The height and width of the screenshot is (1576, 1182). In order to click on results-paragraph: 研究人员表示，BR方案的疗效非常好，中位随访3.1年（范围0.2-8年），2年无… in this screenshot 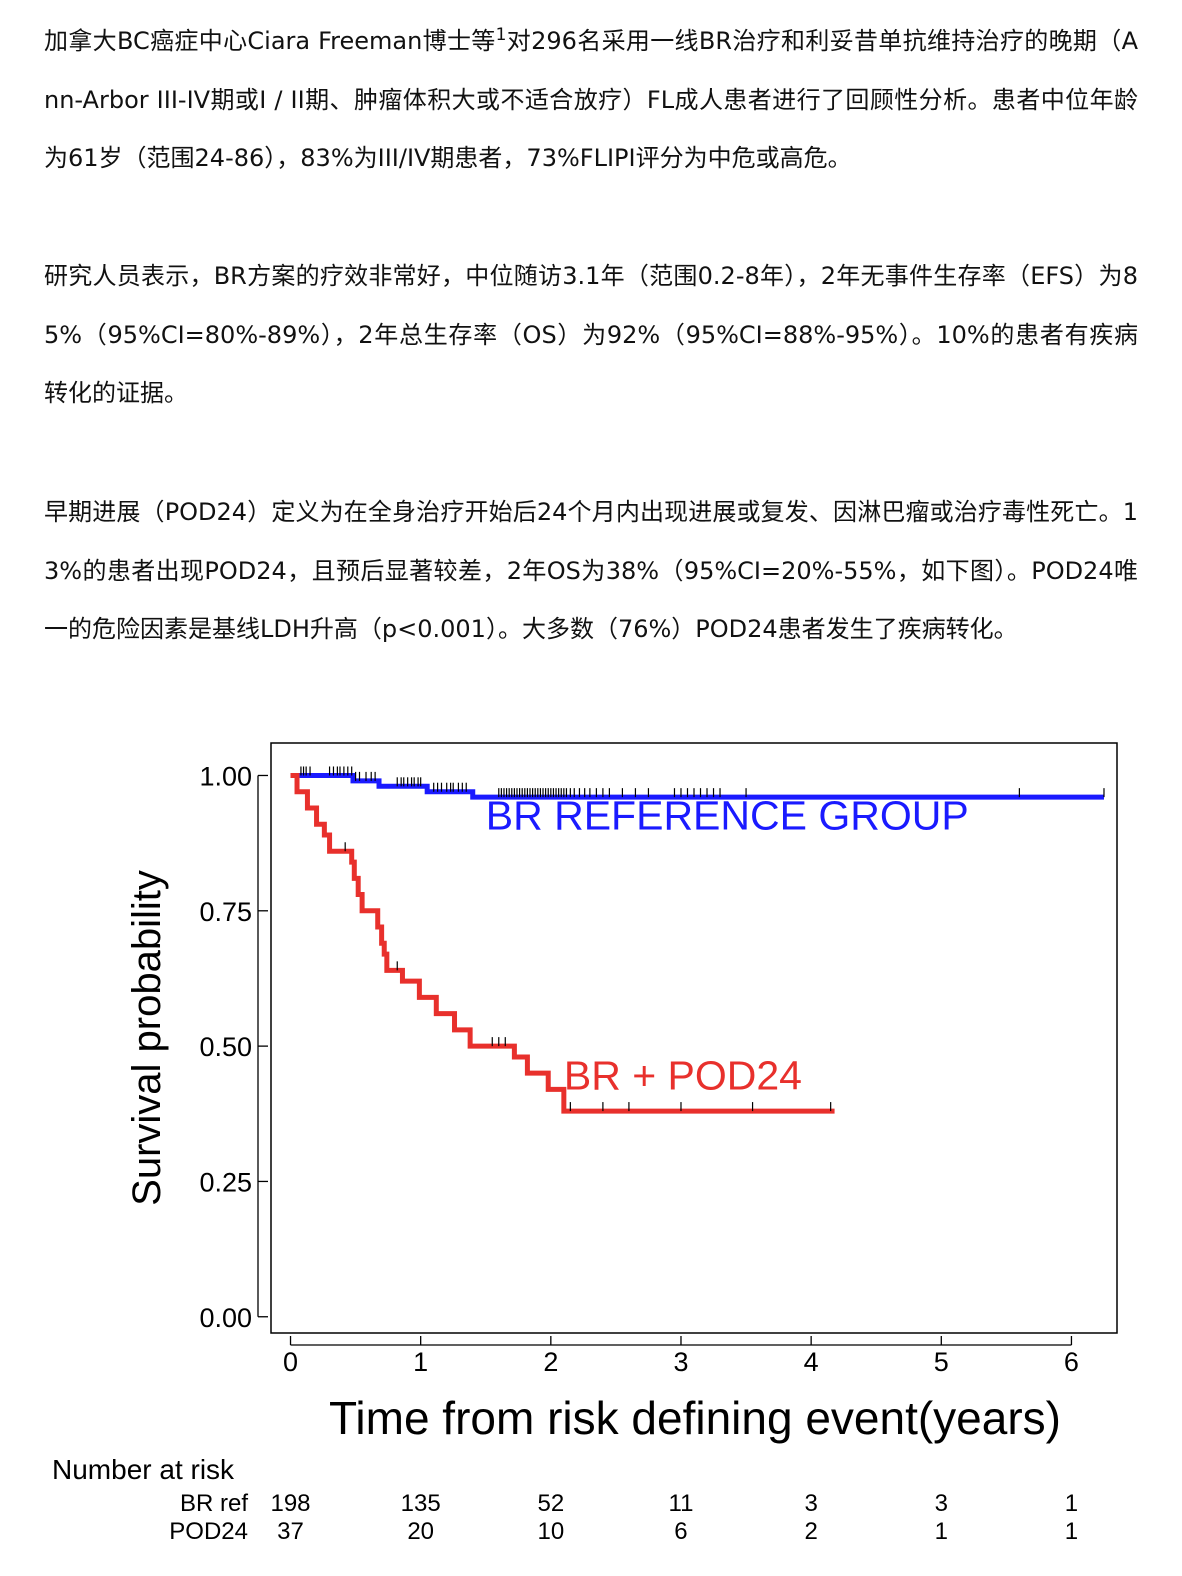, I will do `click(591, 334)`.